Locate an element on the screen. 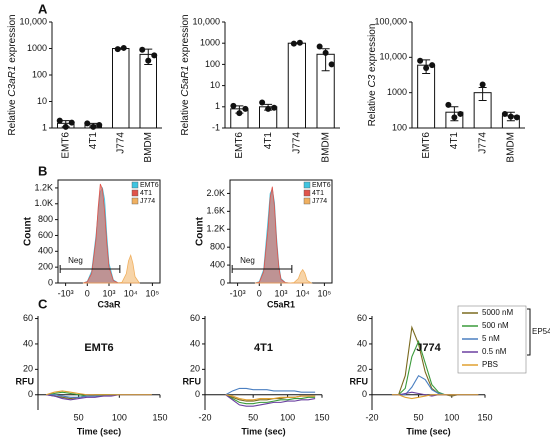  x-tick-label: -20 is located at coordinates (371, 417).